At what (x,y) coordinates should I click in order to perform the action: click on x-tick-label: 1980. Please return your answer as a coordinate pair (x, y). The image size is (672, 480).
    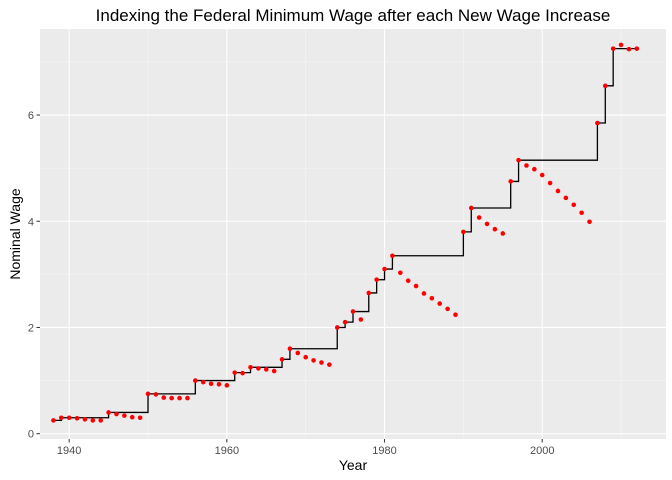
    Looking at the image, I should click on (384, 451).